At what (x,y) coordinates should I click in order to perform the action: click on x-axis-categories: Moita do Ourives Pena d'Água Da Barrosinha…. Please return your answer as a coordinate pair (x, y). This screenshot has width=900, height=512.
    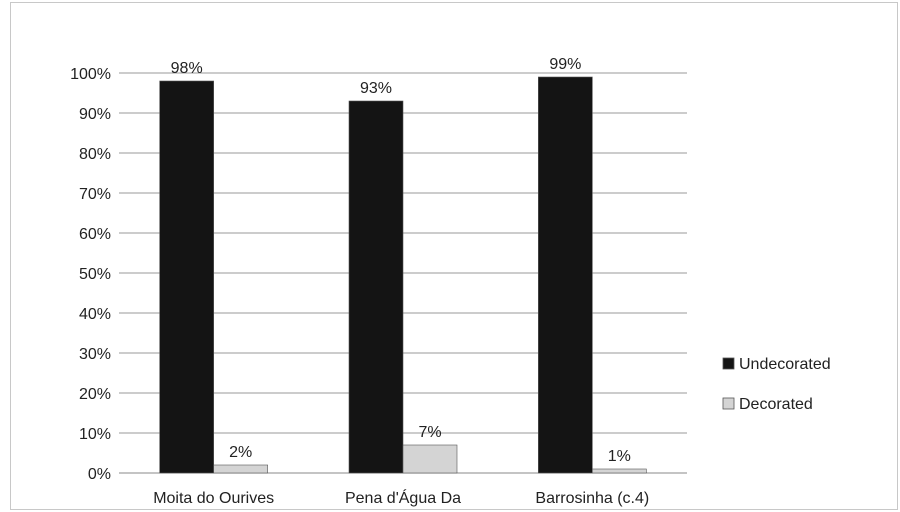
    Looking at the image, I should click on (401, 497).